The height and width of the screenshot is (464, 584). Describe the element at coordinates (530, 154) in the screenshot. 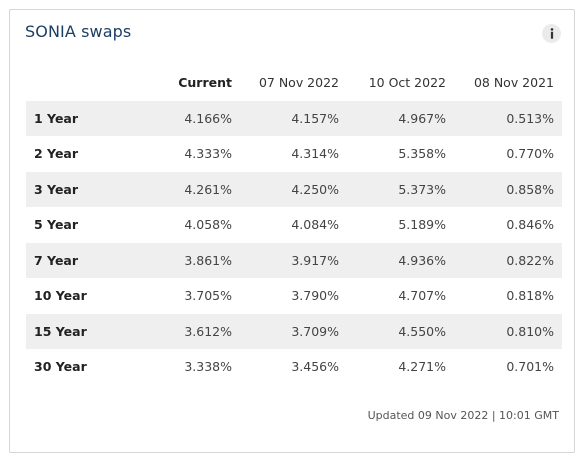

I see `cell-date-3: 0.770%` at that location.